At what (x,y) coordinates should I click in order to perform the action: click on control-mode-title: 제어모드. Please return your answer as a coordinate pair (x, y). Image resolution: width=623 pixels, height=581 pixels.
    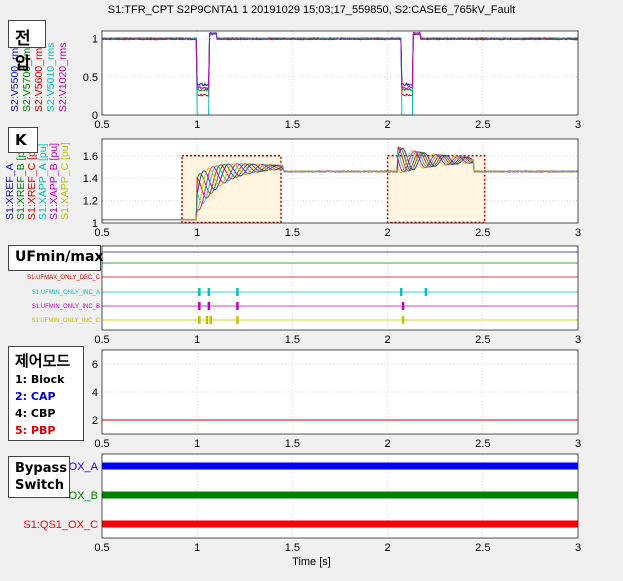
    Looking at the image, I should click on (43, 361).